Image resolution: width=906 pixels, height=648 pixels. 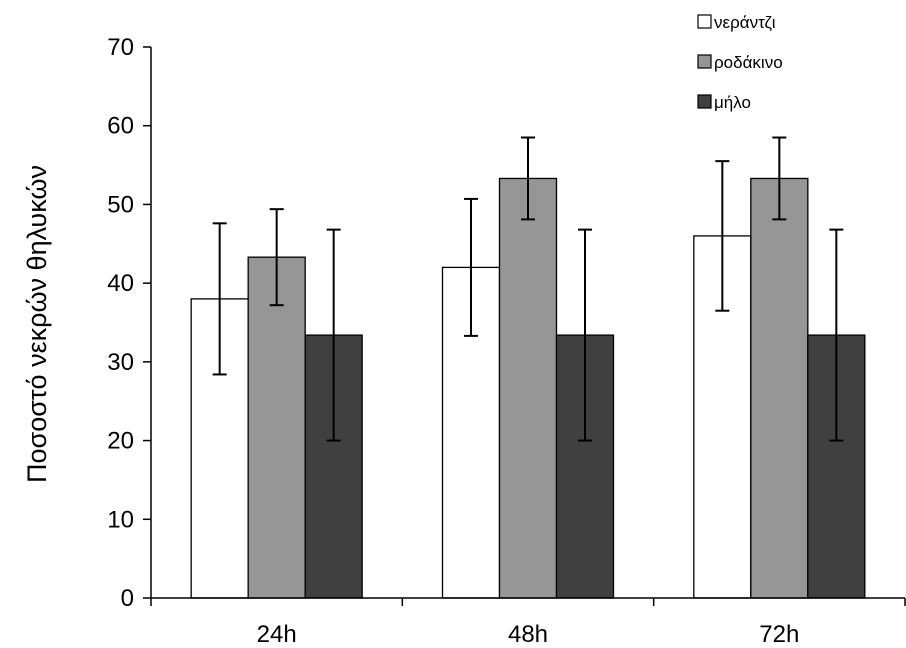 What do you see at coordinates (37, 324) in the screenshot?
I see `y-axis-label: Ποσοστό νεκρών θηλυκών` at bounding box center [37, 324].